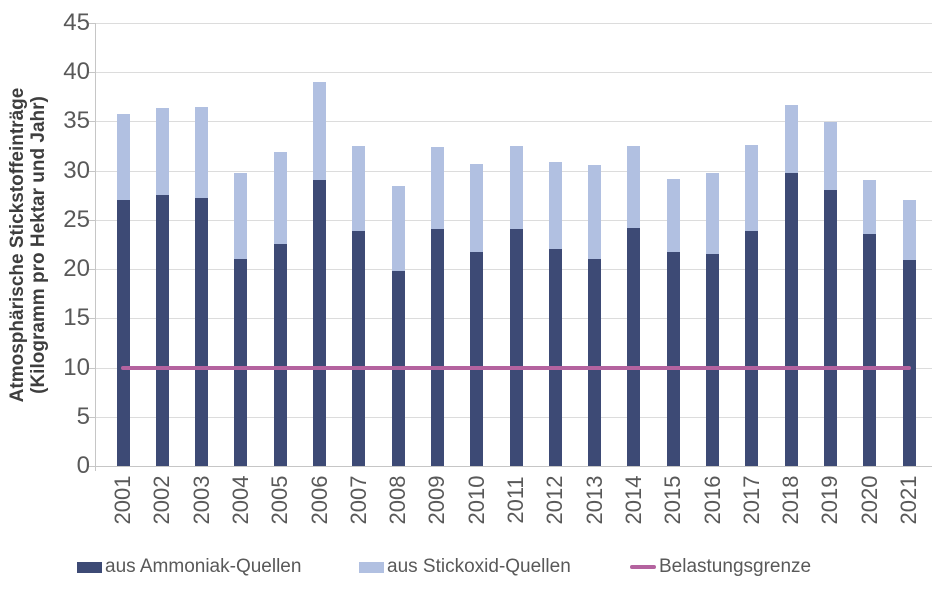 Image resolution: width=944 pixels, height=598 pixels. Describe the element at coordinates (122, 500) in the screenshot. I see `x-tick-label: 2001` at that location.